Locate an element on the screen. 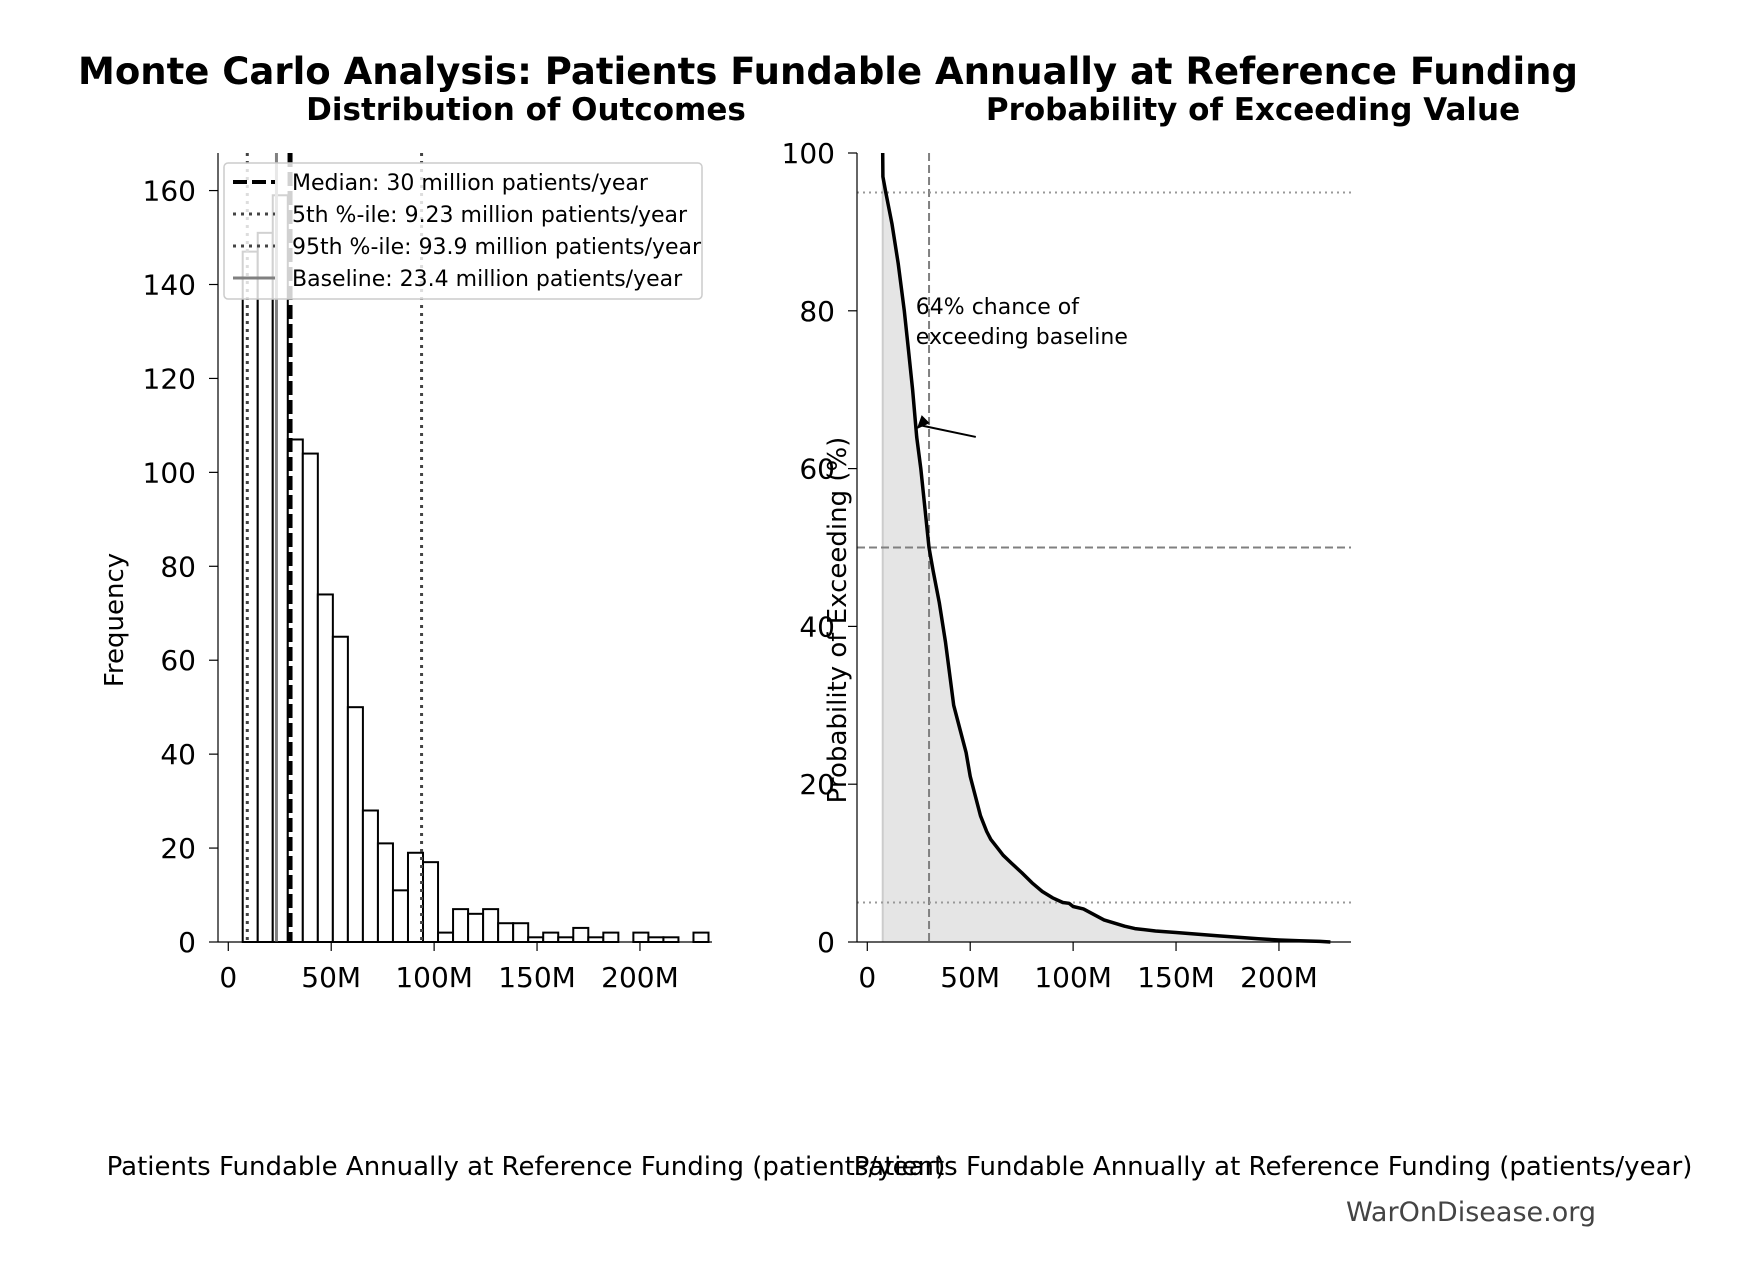 The width and height of the screenshot is (1763, 1280). exceedance-ylabel: Probability of Exceeding (%) is located at coordinates (838, 620).